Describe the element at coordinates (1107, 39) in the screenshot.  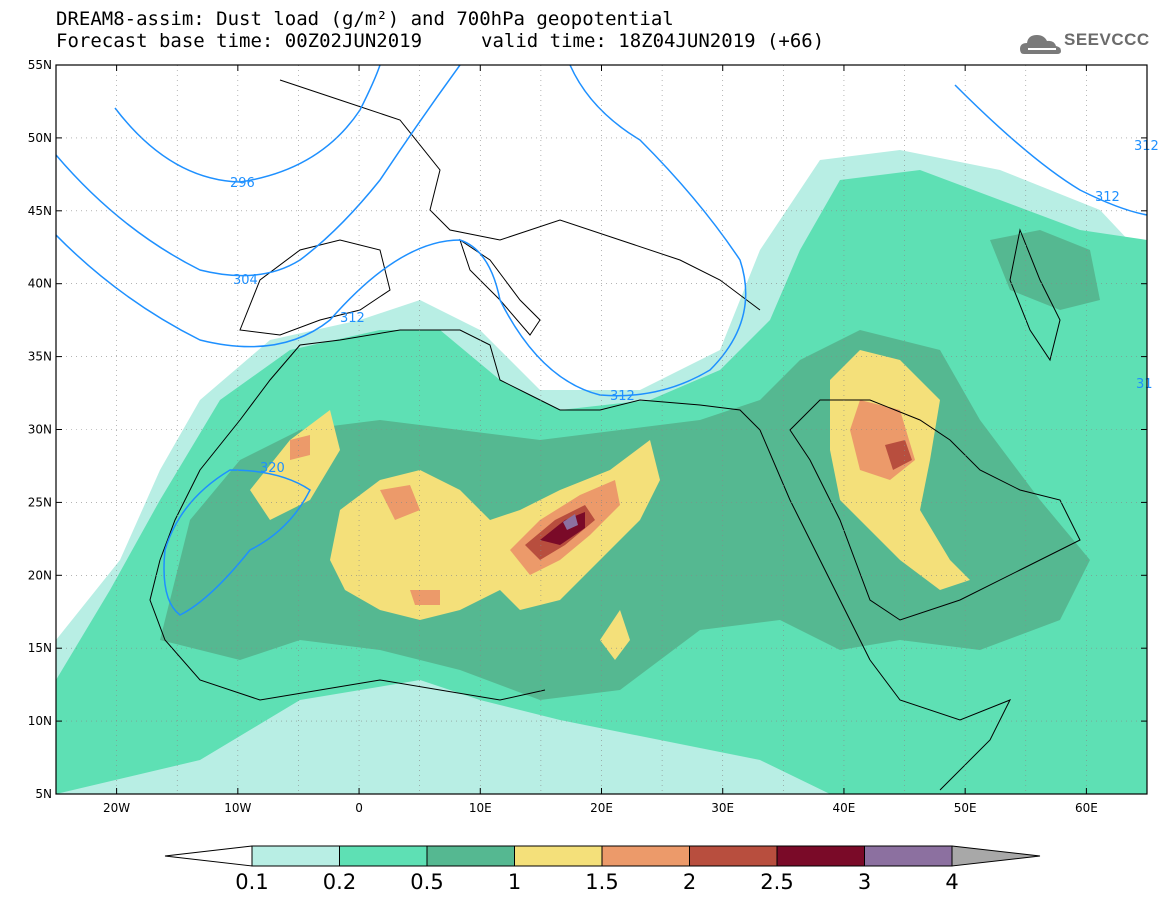
I see `logo-text: SEEVCCC` at that location.